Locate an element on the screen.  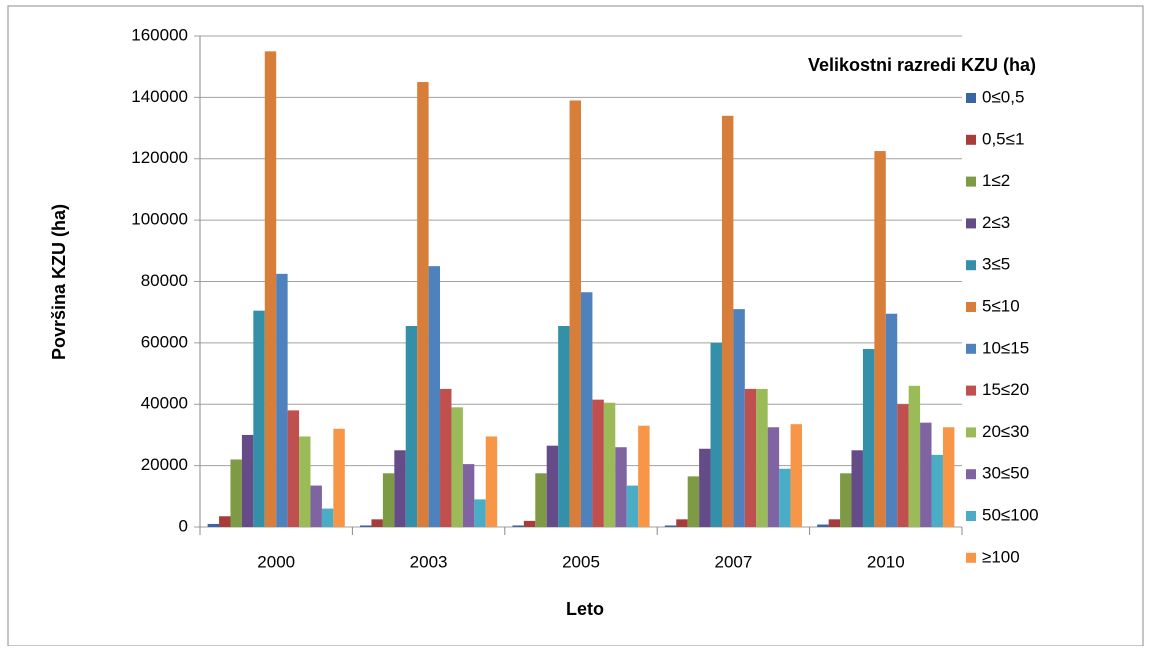
x-tick-label: 2007 is located at coordinates (733, 561).